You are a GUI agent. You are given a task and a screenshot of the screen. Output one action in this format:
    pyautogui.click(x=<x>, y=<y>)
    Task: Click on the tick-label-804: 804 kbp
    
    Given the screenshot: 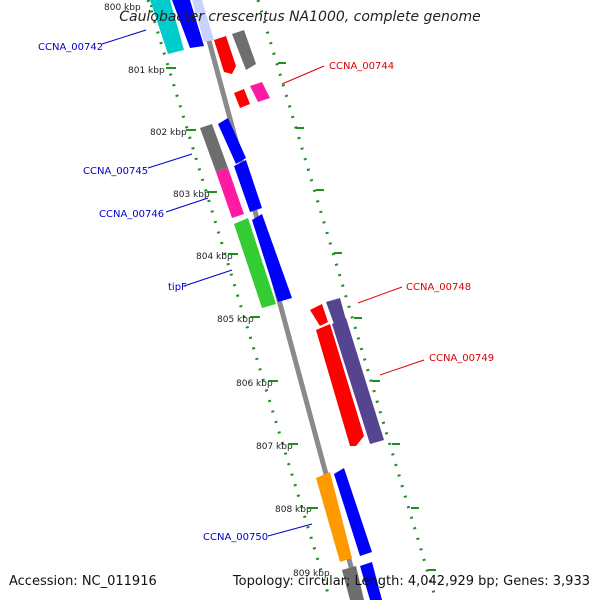 What is the action you would take?
    pyautogui.click(x=214, y=257)
    